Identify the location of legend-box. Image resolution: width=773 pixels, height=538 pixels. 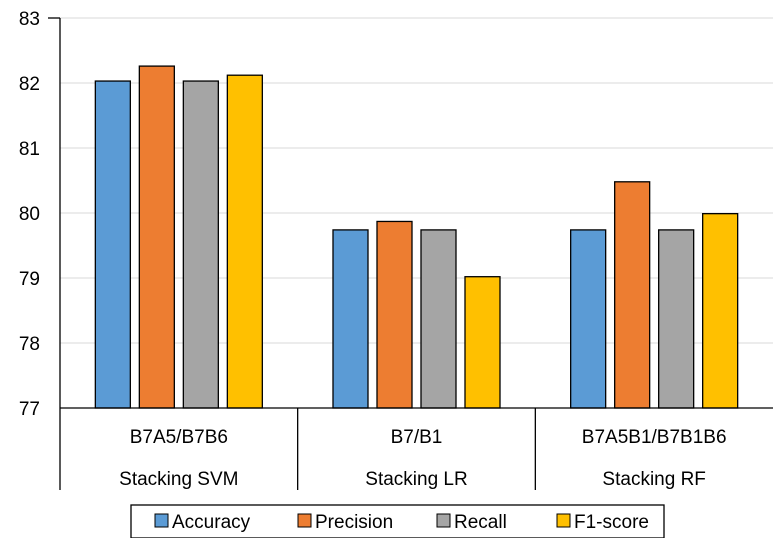
(397, 521).